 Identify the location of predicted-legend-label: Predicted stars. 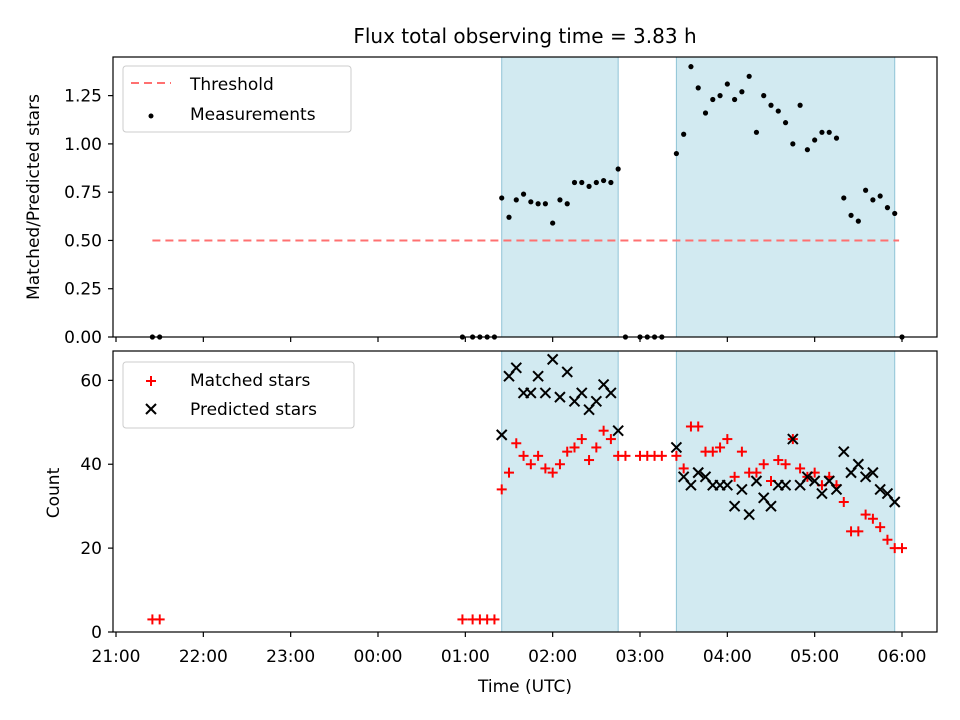
(253, 410).